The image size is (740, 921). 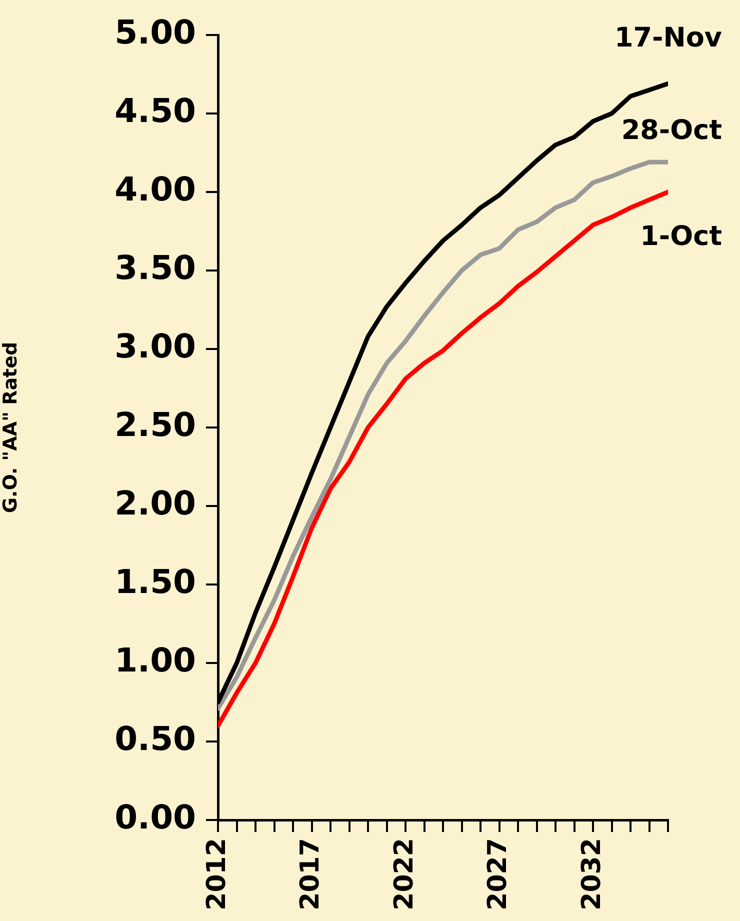 I want to click on y-tick-label: 2.00, so click(x=155, y=503).